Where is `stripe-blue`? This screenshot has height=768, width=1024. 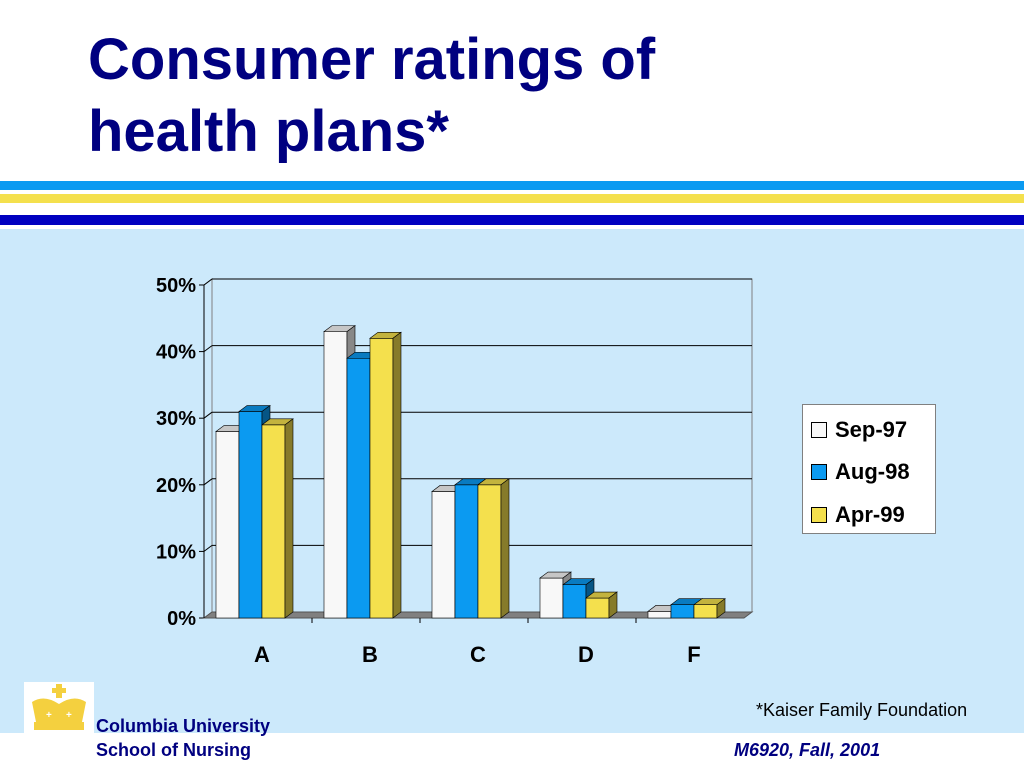 stripe-blue is located at coordinates (512, 185).